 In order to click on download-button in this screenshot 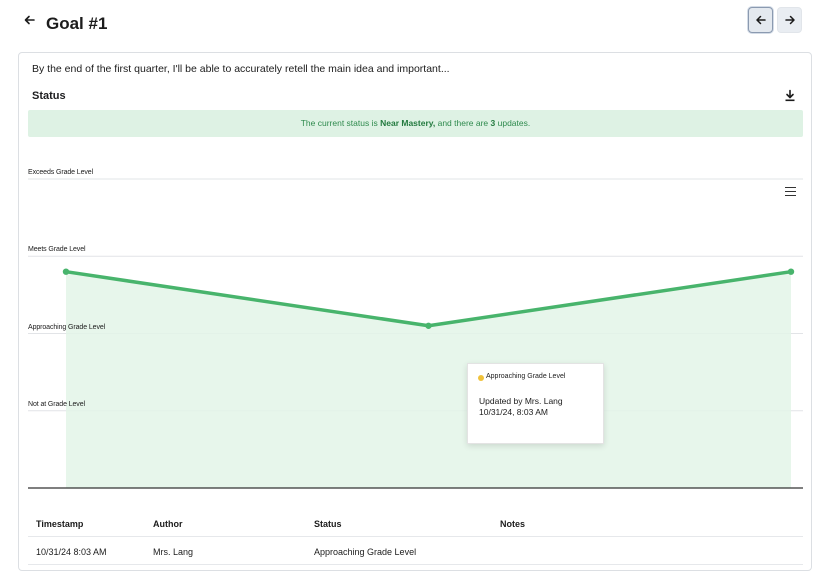, I will do `click(790, 95)`.